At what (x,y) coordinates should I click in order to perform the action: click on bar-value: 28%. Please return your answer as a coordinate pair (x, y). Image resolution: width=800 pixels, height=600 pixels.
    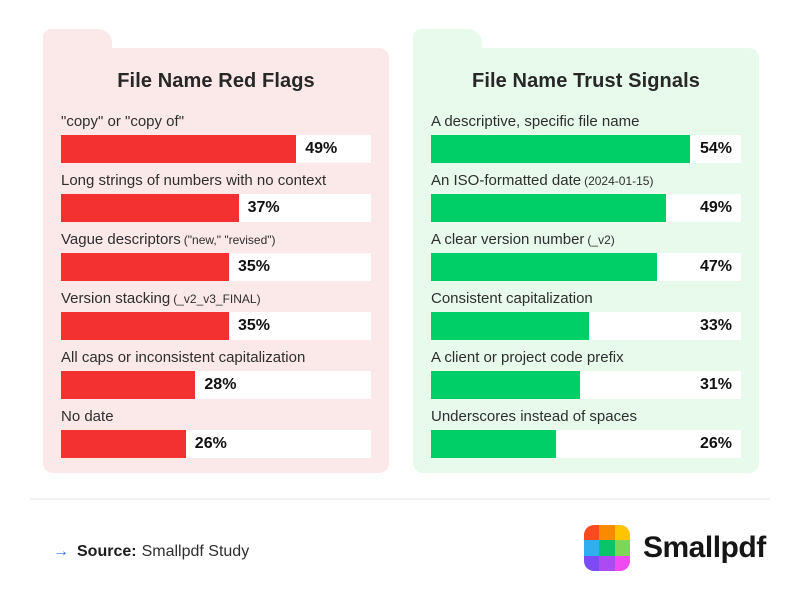
    Looking at the image, I should click on (220, 384).